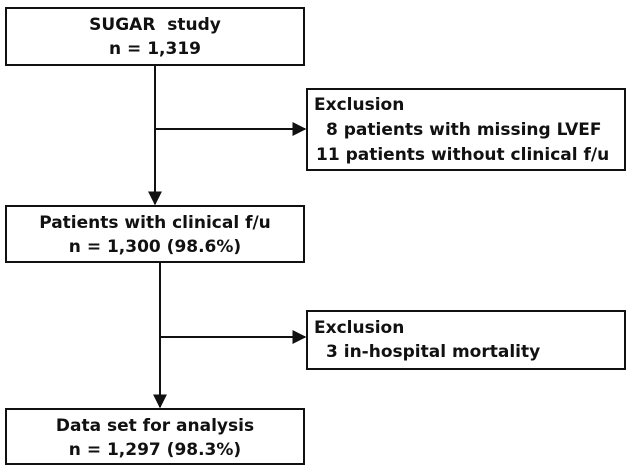 The image size is (627, 465). Describe the element at coordinates (155, 223) in the screenshot. I see `box-text: Patients with clinical f/u` at that location.